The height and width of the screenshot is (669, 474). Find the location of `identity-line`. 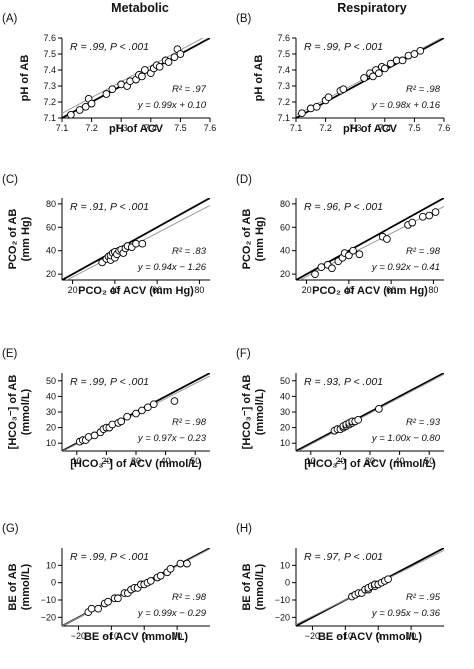

identity-line is located at coordinates (136, 239).